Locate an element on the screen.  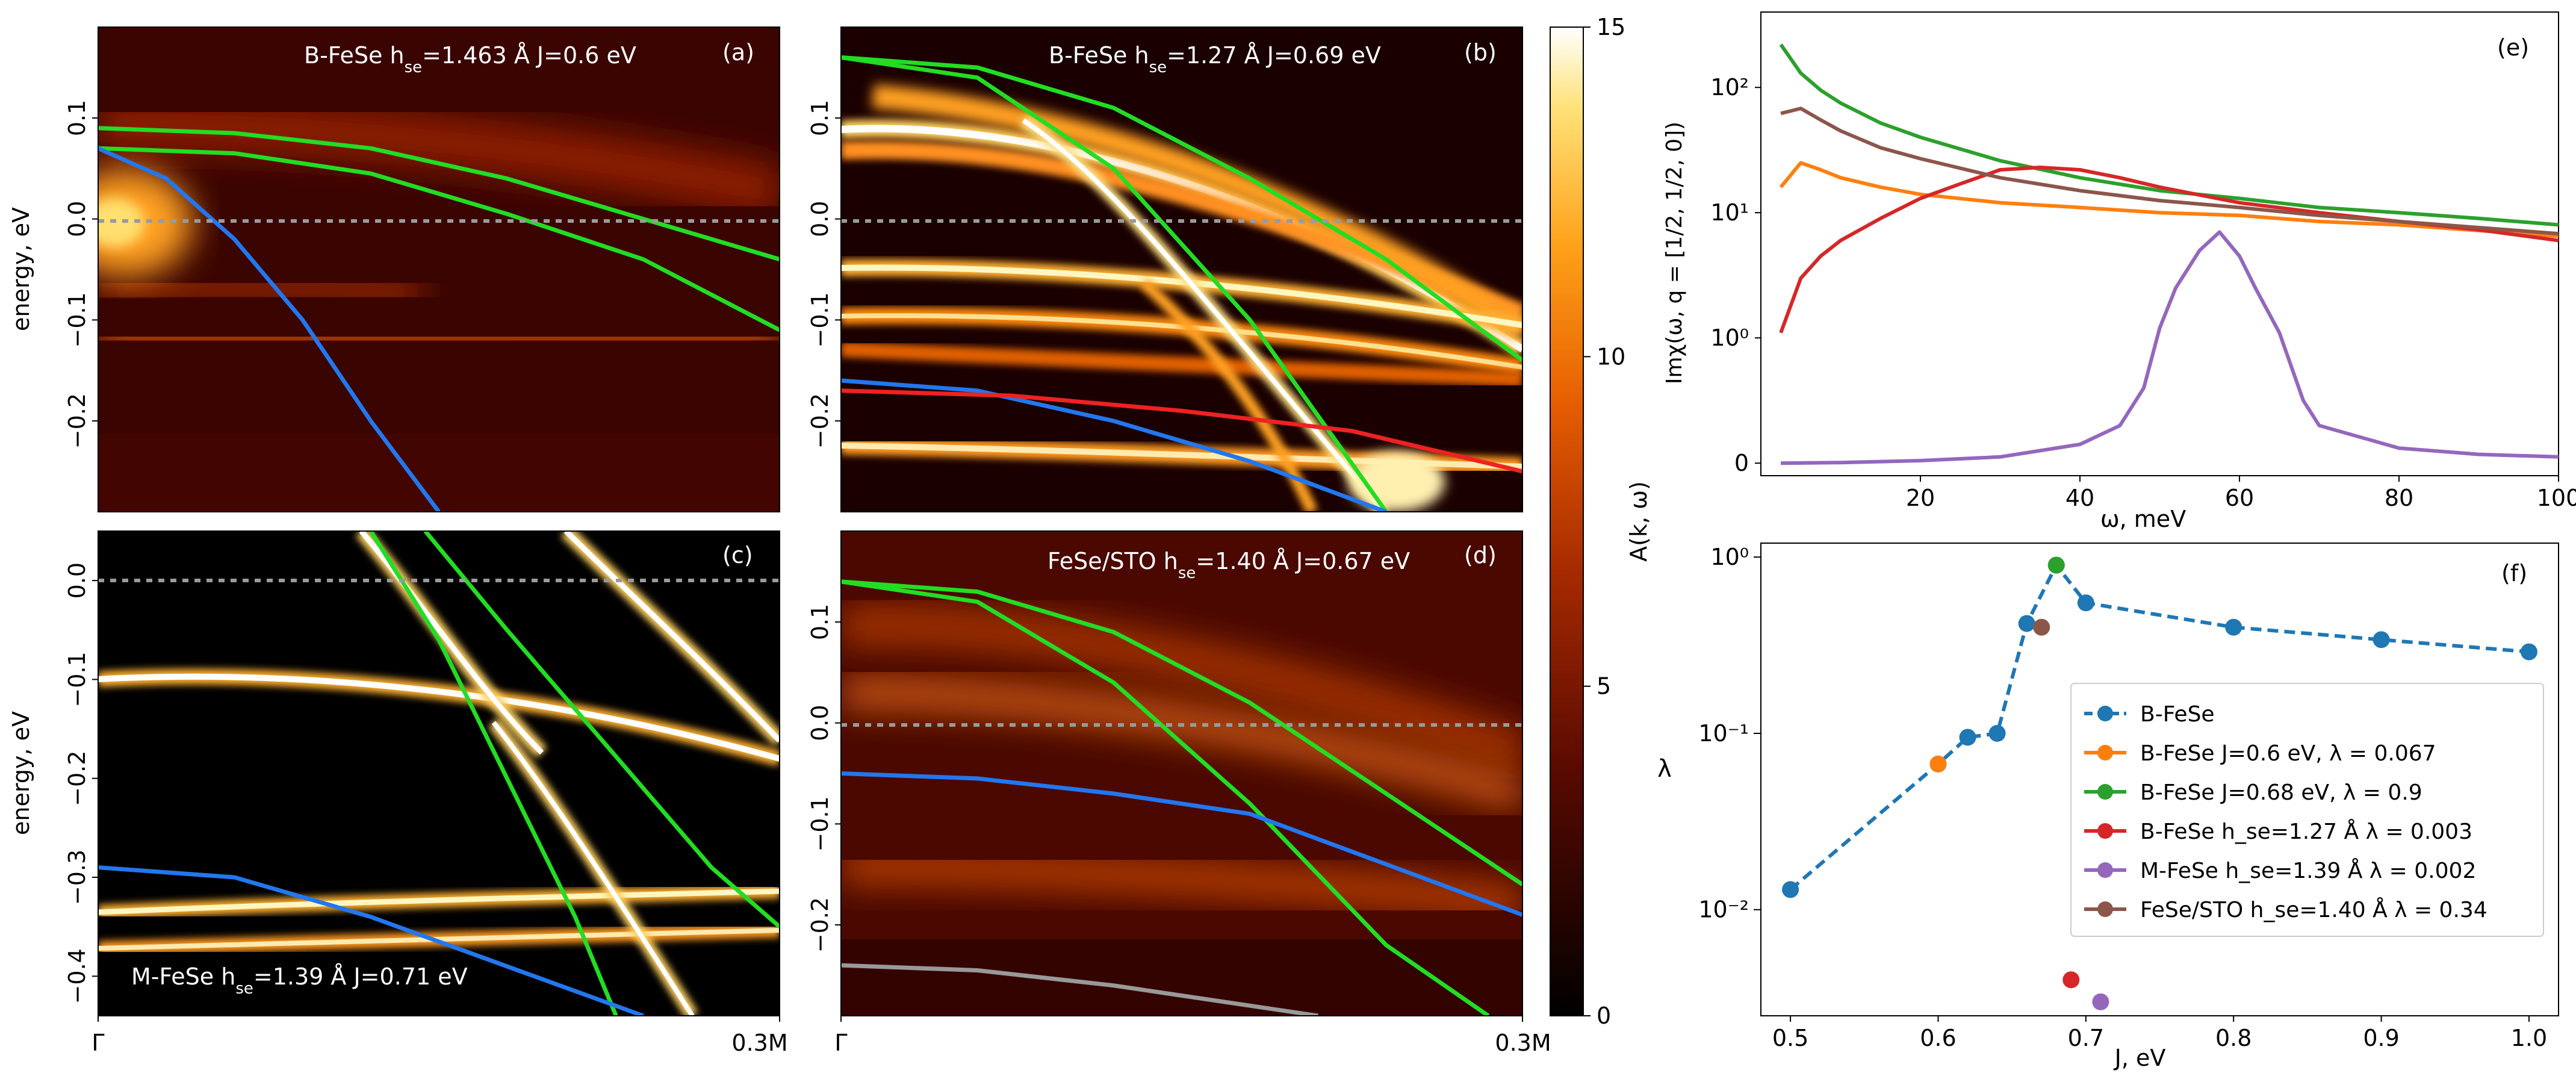
e-xtick-label: 20 is located at coordinates (1920, 498).